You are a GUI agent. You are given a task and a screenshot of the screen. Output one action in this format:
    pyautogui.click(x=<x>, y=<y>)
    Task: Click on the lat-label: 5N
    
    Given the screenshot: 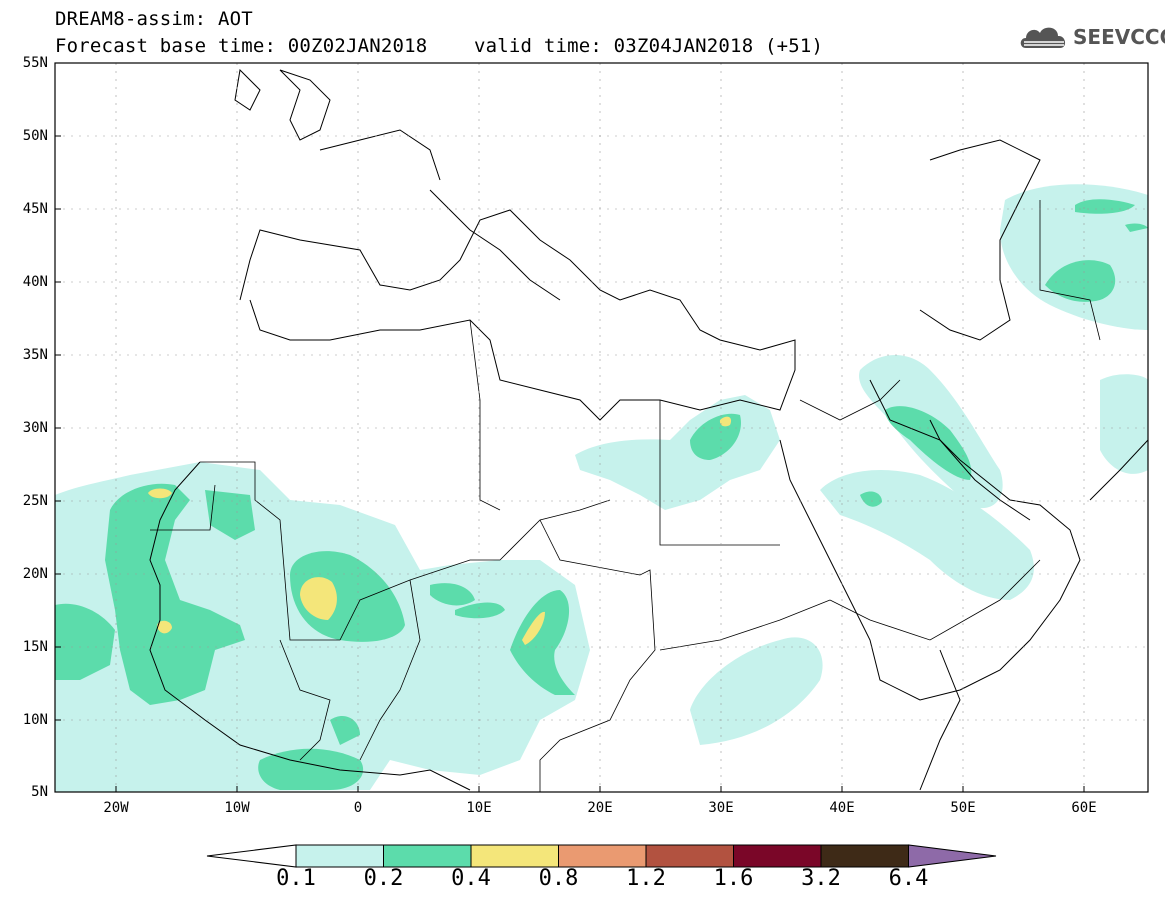 What is the action you would take?
    pyautogui.click(x=39, y=792)
    